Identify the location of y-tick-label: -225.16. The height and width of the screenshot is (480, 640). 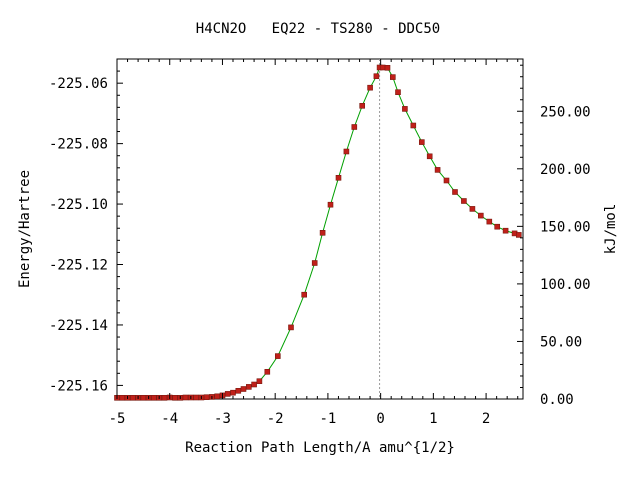
(78, 386).